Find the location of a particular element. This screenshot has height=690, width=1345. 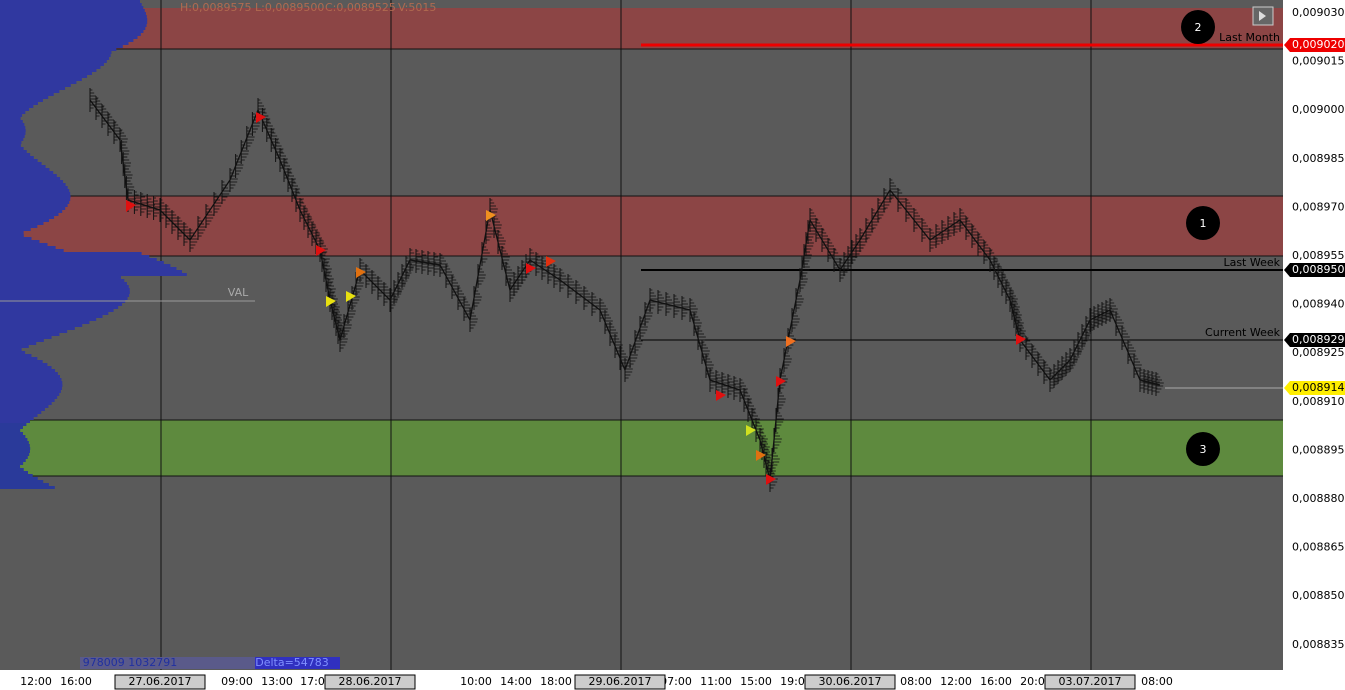

ohlc-close: C:0,0089525 is located at coordinates (360, 7).